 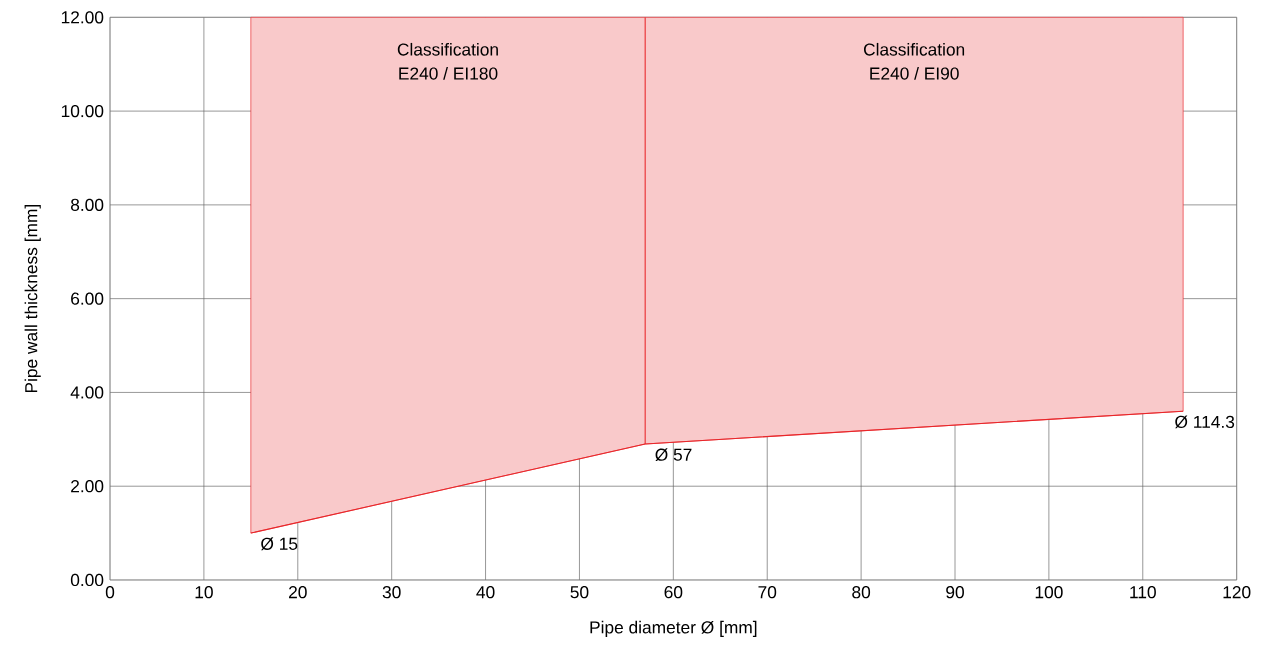 I want to click on x-tick-label: 80, so click(x=861, y=592).